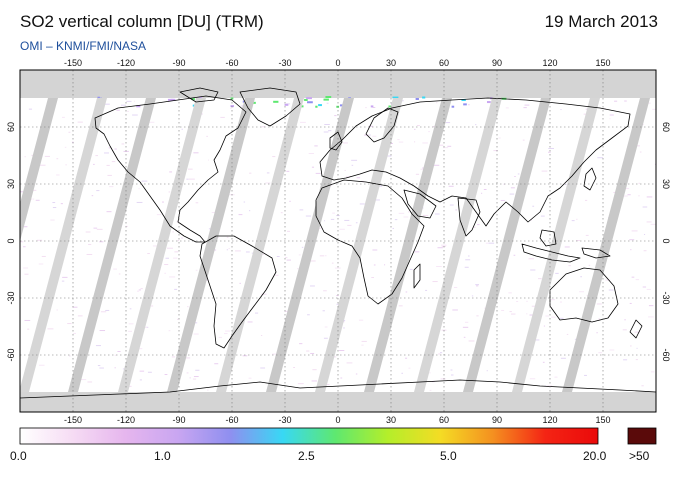  What do you see at coordinates (666, 240) in the screenshot?
I see `lat-label-right: 0` at bounding box center [666, 240].